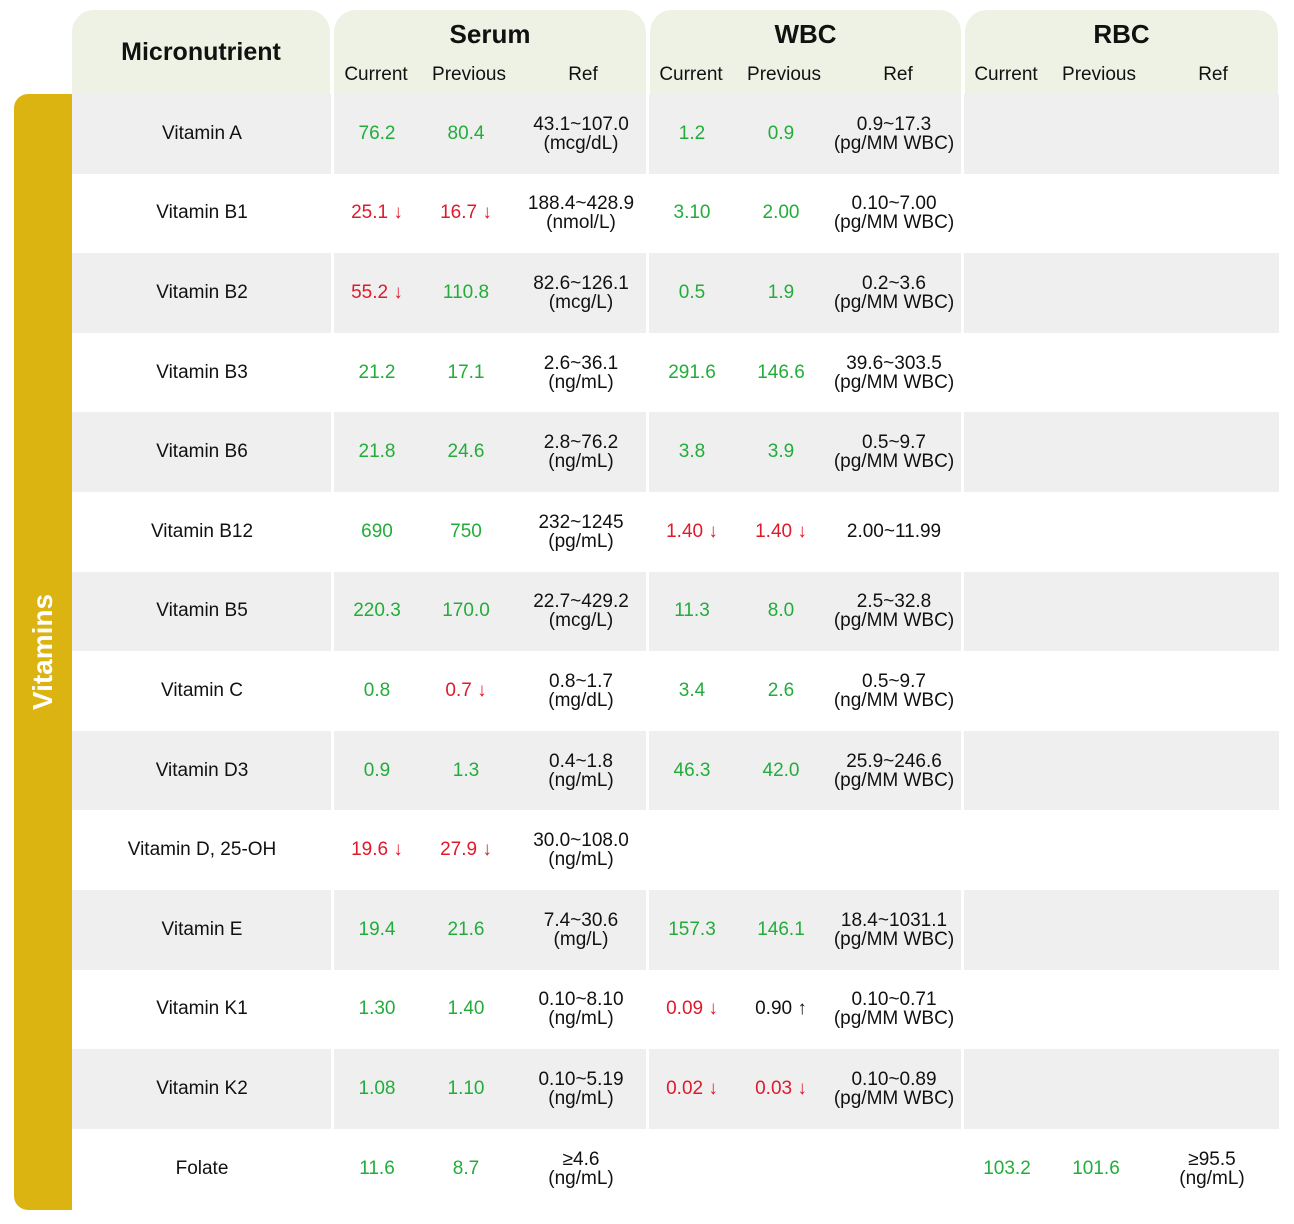  I want to click on serum-previous-value: 750, so click(466, 531).